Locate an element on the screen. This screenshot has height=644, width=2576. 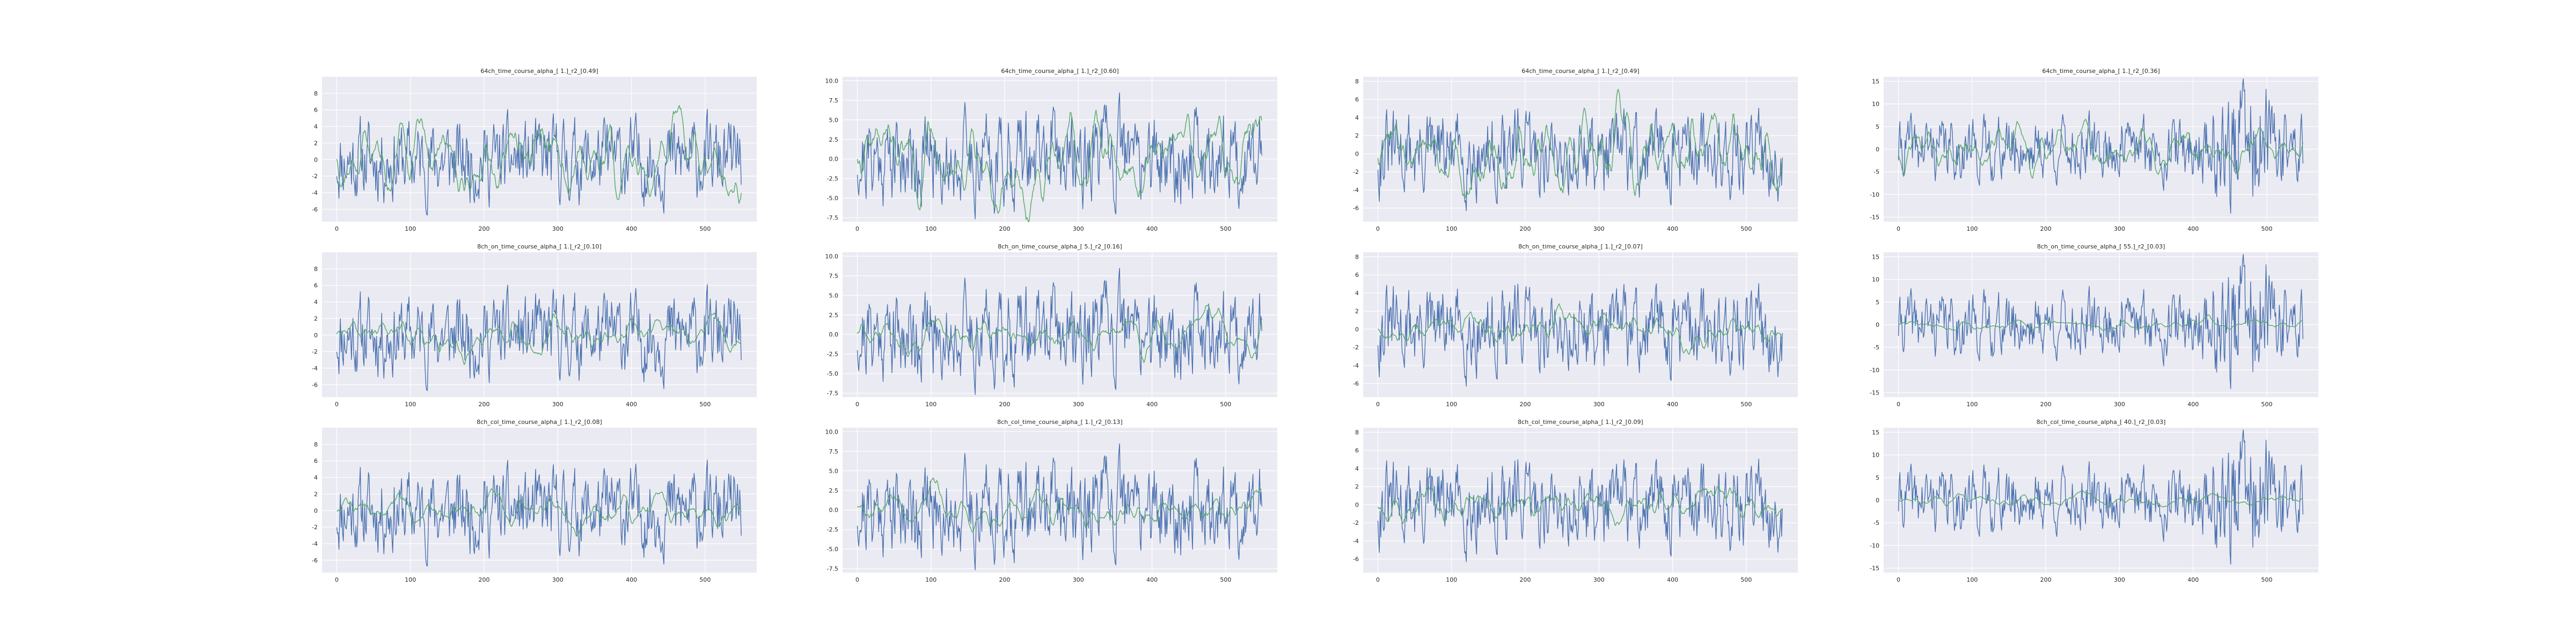
y-tick-label: -5.0 is located at coordinates (832, 198).